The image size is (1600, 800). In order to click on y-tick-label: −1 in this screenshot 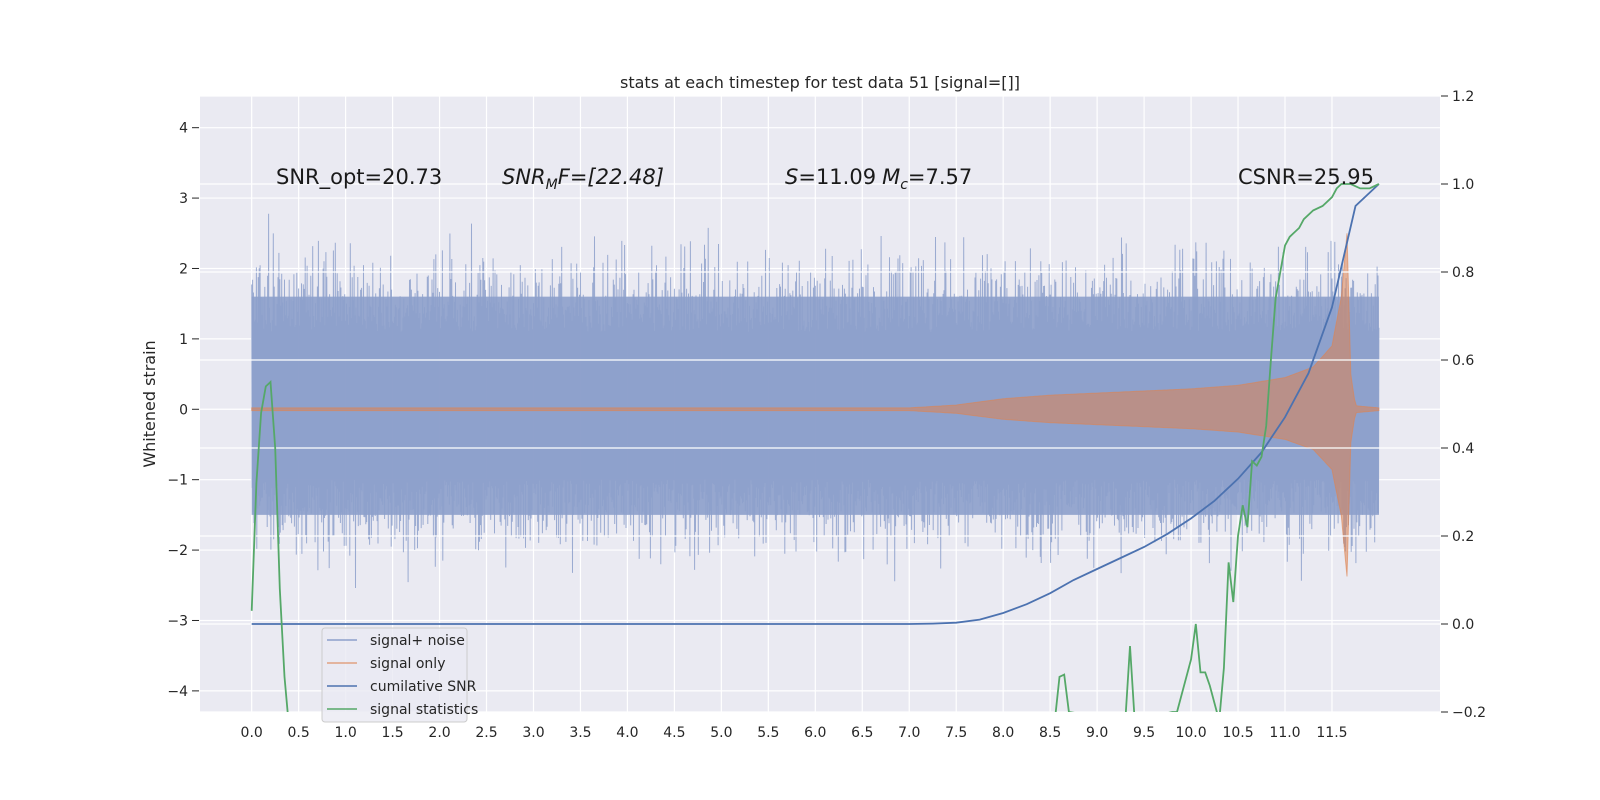, I will do `click(177, 481)`.